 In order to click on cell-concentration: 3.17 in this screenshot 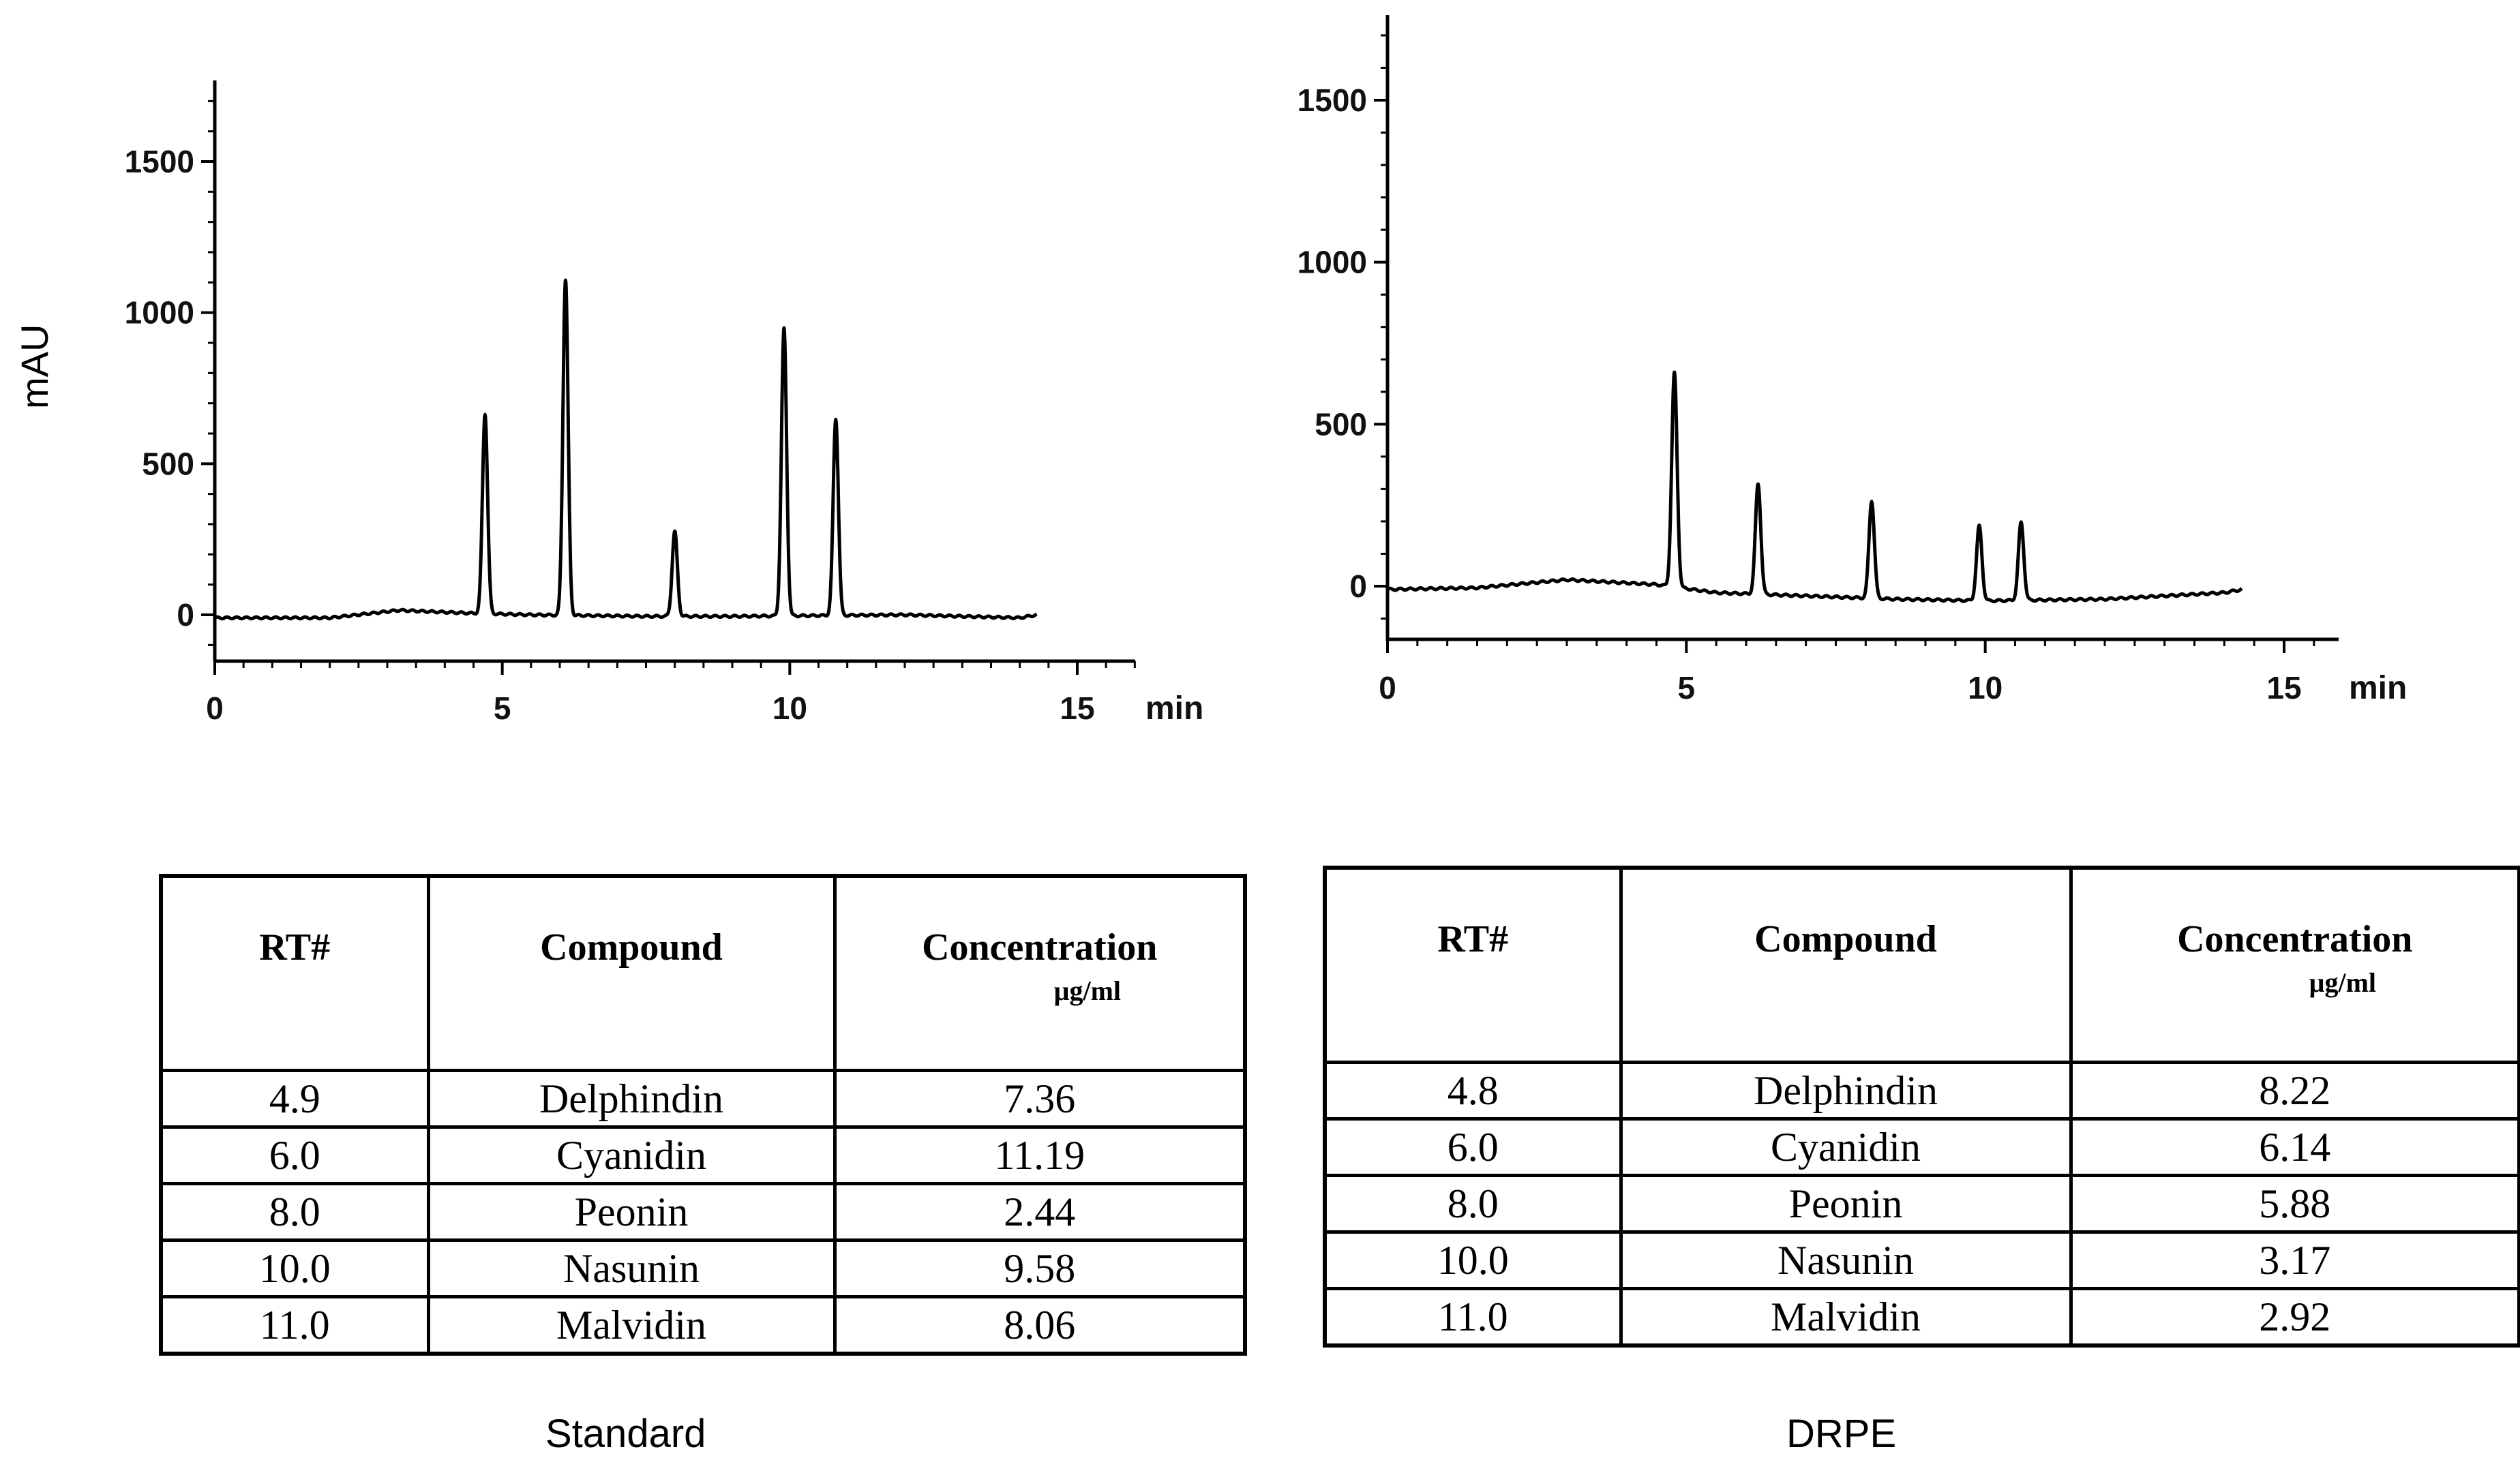, I will do `click(2294, 1260)`.